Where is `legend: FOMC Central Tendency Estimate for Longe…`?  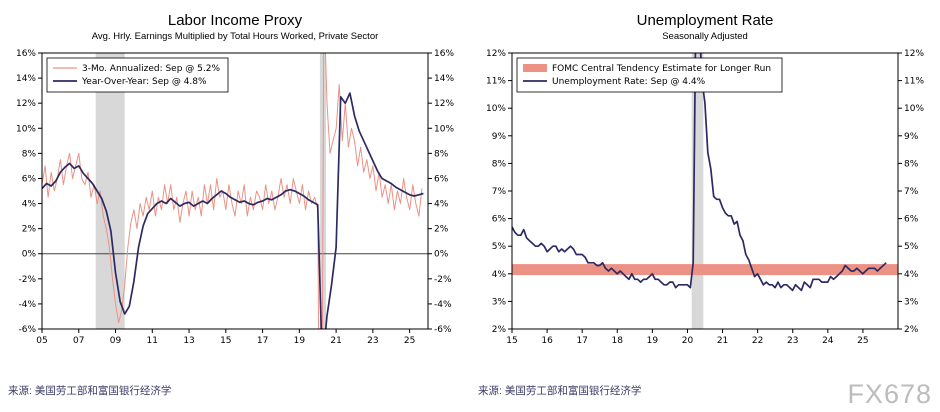 legend: FOMC Central Tendency Estimate for Longe… is located at coordinates (649, 75).